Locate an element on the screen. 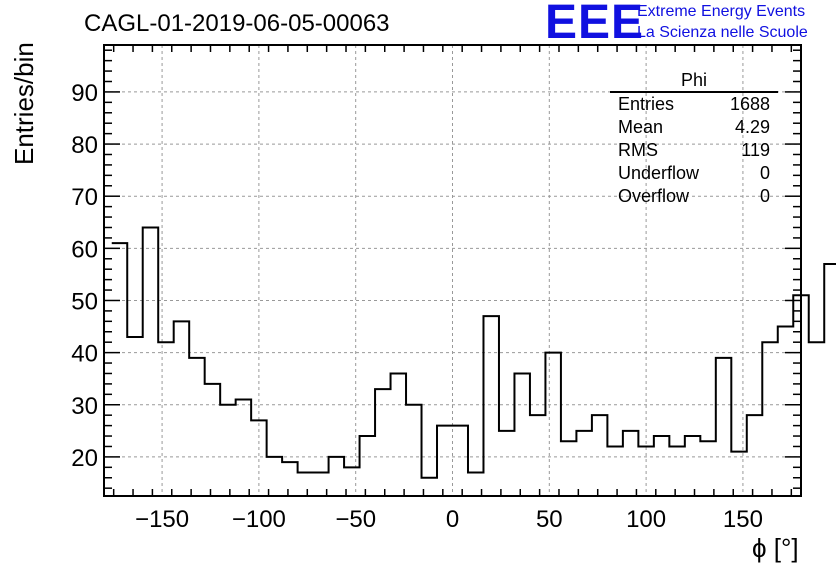 The height and width of the screenshot is (572, 836). y-tick-label: 40 is located at coordinates (84, 354).